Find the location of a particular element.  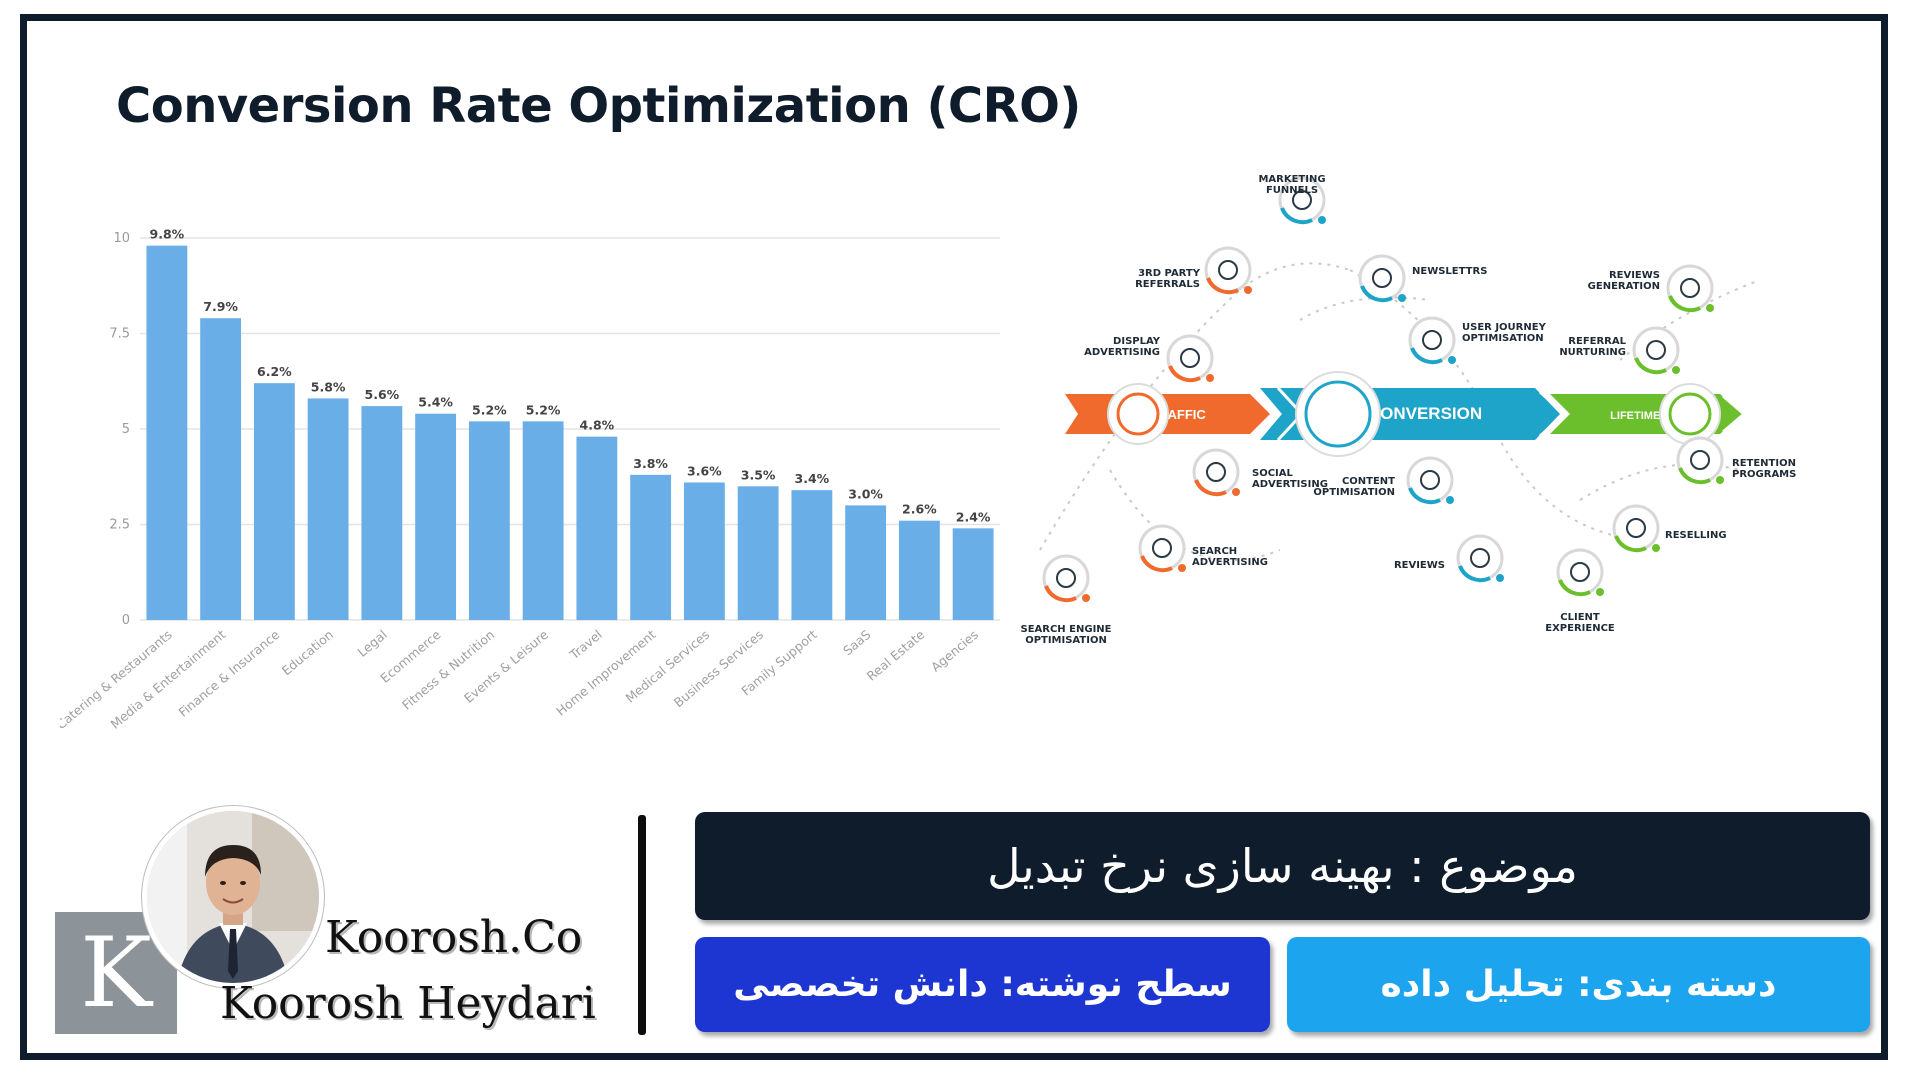

gear-icon is located at coordinates (1338, 414).